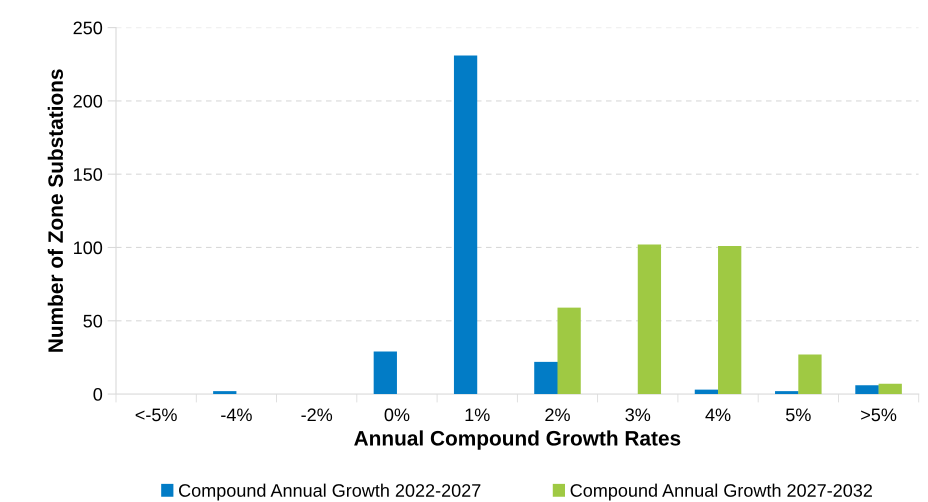  I want to click on y-tick-label: 200, so click(88, 101).